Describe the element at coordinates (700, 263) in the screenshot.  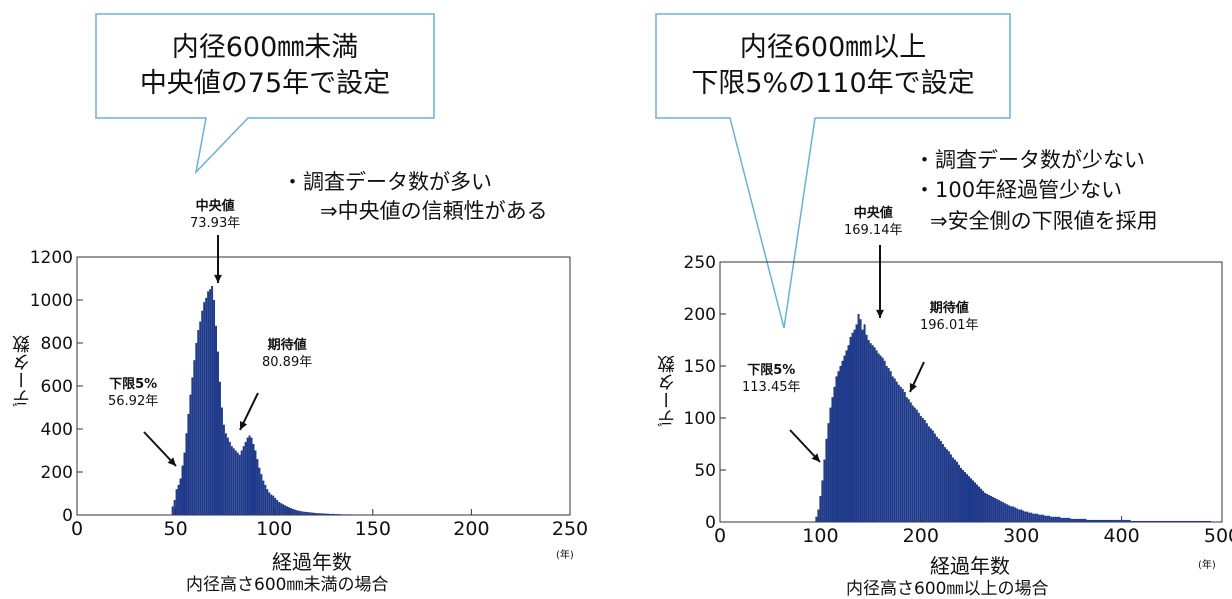
I see `y-tick-label: 250` at that location.